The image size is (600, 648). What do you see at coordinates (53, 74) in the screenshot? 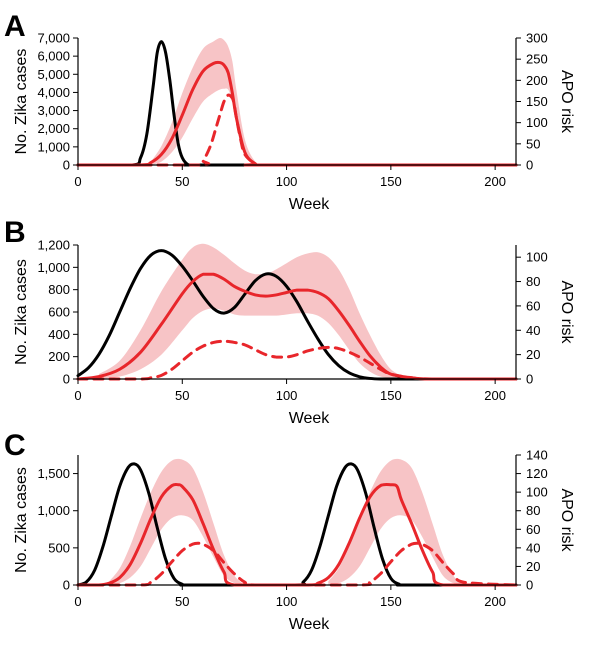
I see `left-y-tick-label: 5,000` at bounding box center [53, 74].